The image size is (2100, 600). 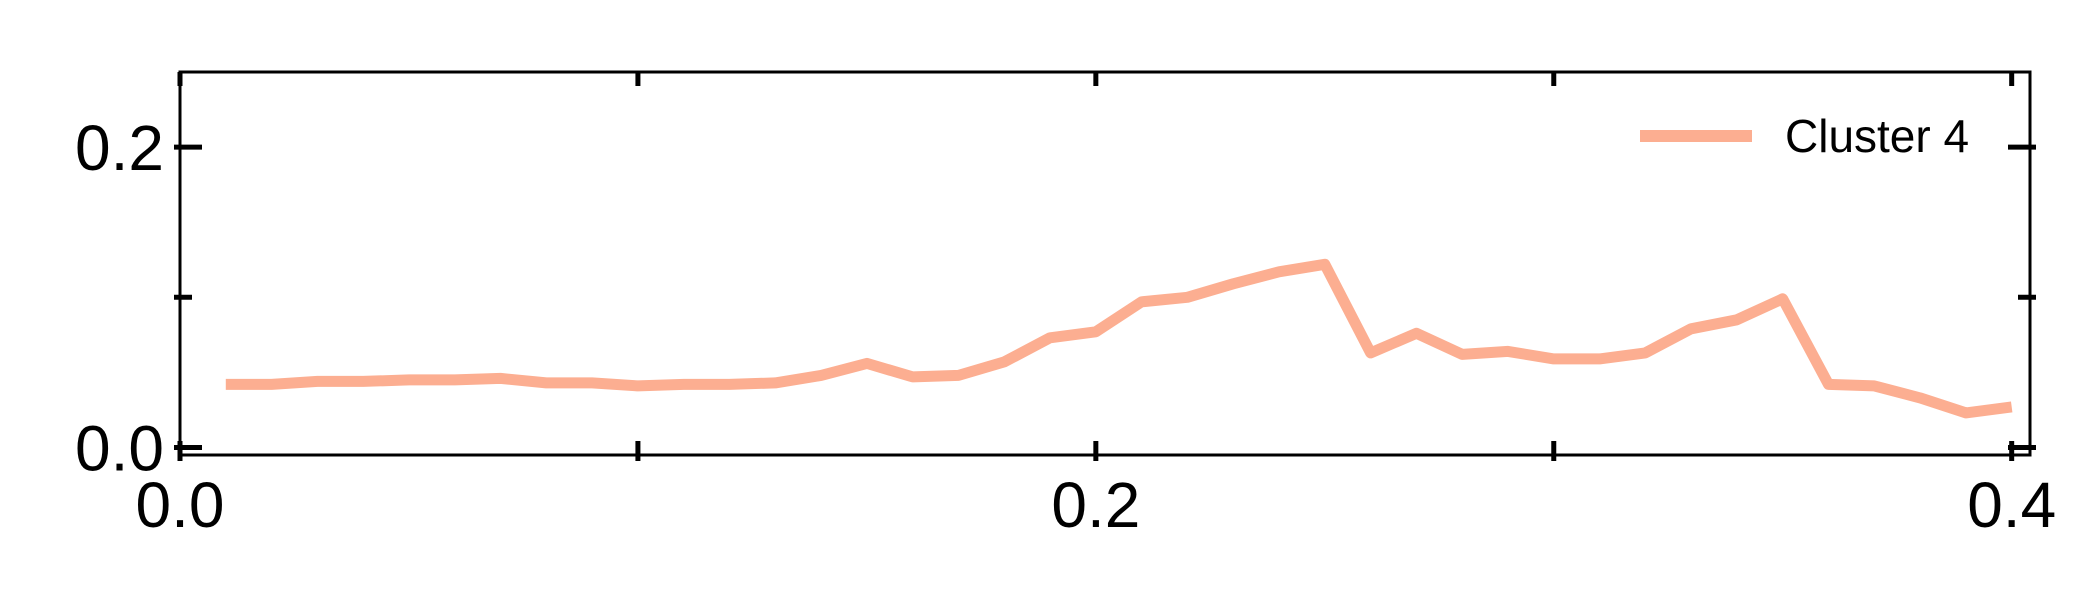 What do you see at coordinates (119, 448) in the screenshot?
I see `y-tick-label: 0.0` at bounding box center [119, 448].